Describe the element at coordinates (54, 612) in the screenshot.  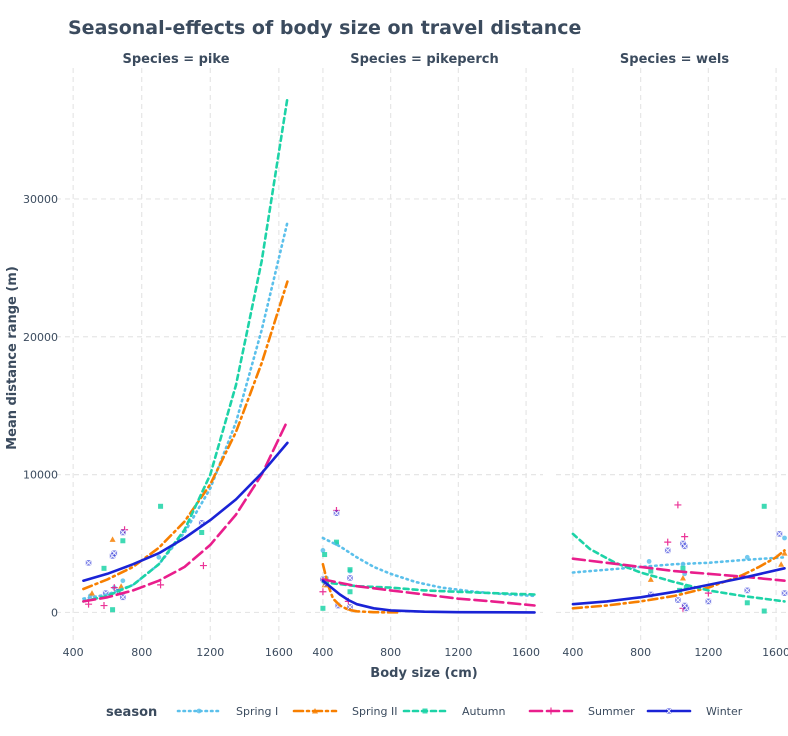
I see `y-tick-label: 0` at that location.